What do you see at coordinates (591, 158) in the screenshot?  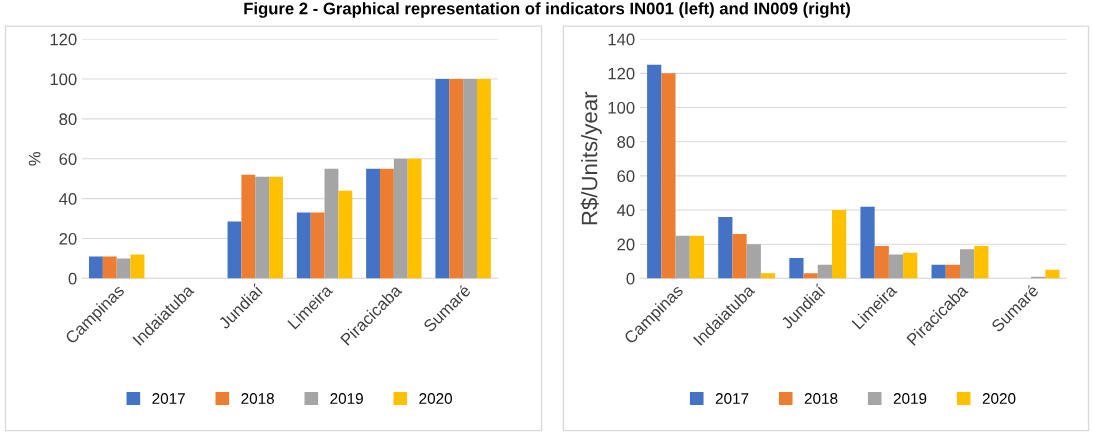 I see `y-axis-title: R$/Units/year` at bounding box center [591, 158].